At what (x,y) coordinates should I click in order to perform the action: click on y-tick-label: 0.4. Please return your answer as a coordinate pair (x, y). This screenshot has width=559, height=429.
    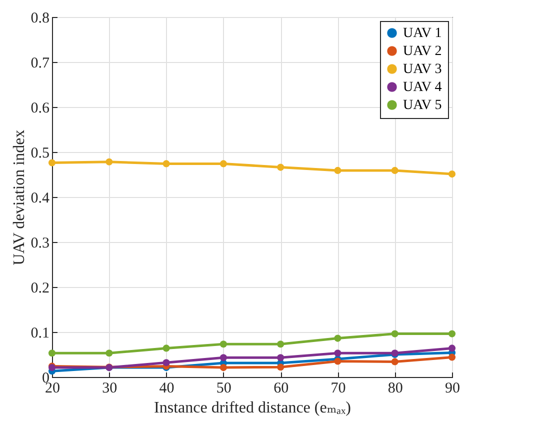
    Looking at the image, I should click on (40, 198).